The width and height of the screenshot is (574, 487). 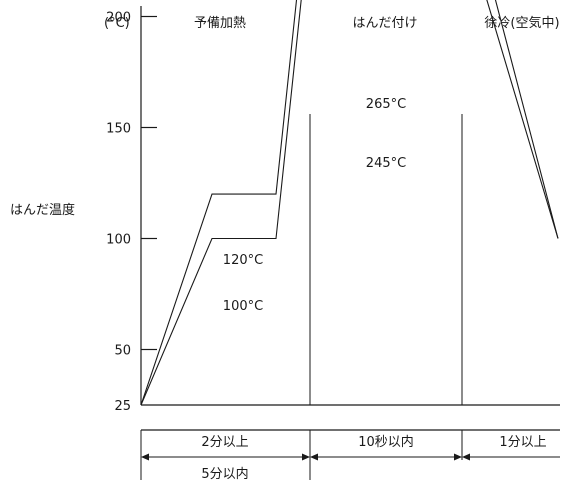 What do you see at coordinates (118, 18) in the screenshot?
I see `y-tick-label: 200` at bounding box center [118, 18].